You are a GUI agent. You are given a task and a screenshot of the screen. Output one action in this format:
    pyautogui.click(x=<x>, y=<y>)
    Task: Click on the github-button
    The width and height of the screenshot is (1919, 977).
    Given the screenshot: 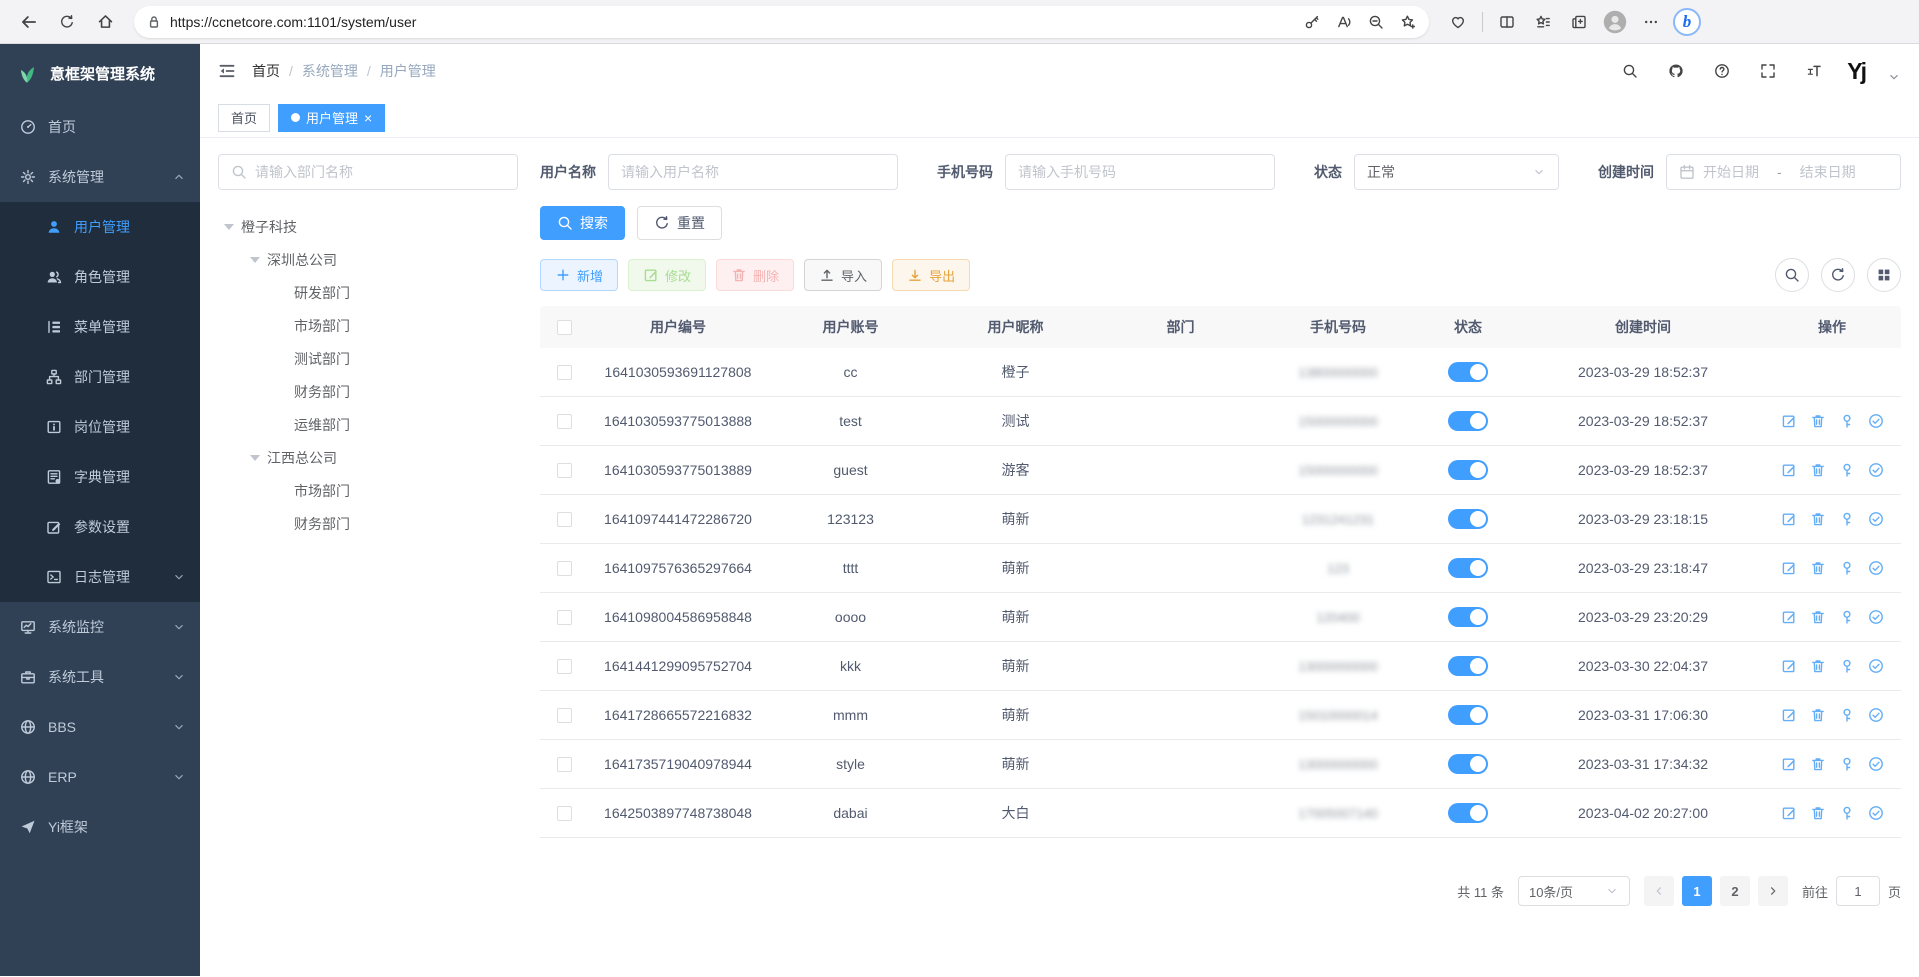 What is the action you would take?
    pyautogui.click(x=1676, y=71)
    